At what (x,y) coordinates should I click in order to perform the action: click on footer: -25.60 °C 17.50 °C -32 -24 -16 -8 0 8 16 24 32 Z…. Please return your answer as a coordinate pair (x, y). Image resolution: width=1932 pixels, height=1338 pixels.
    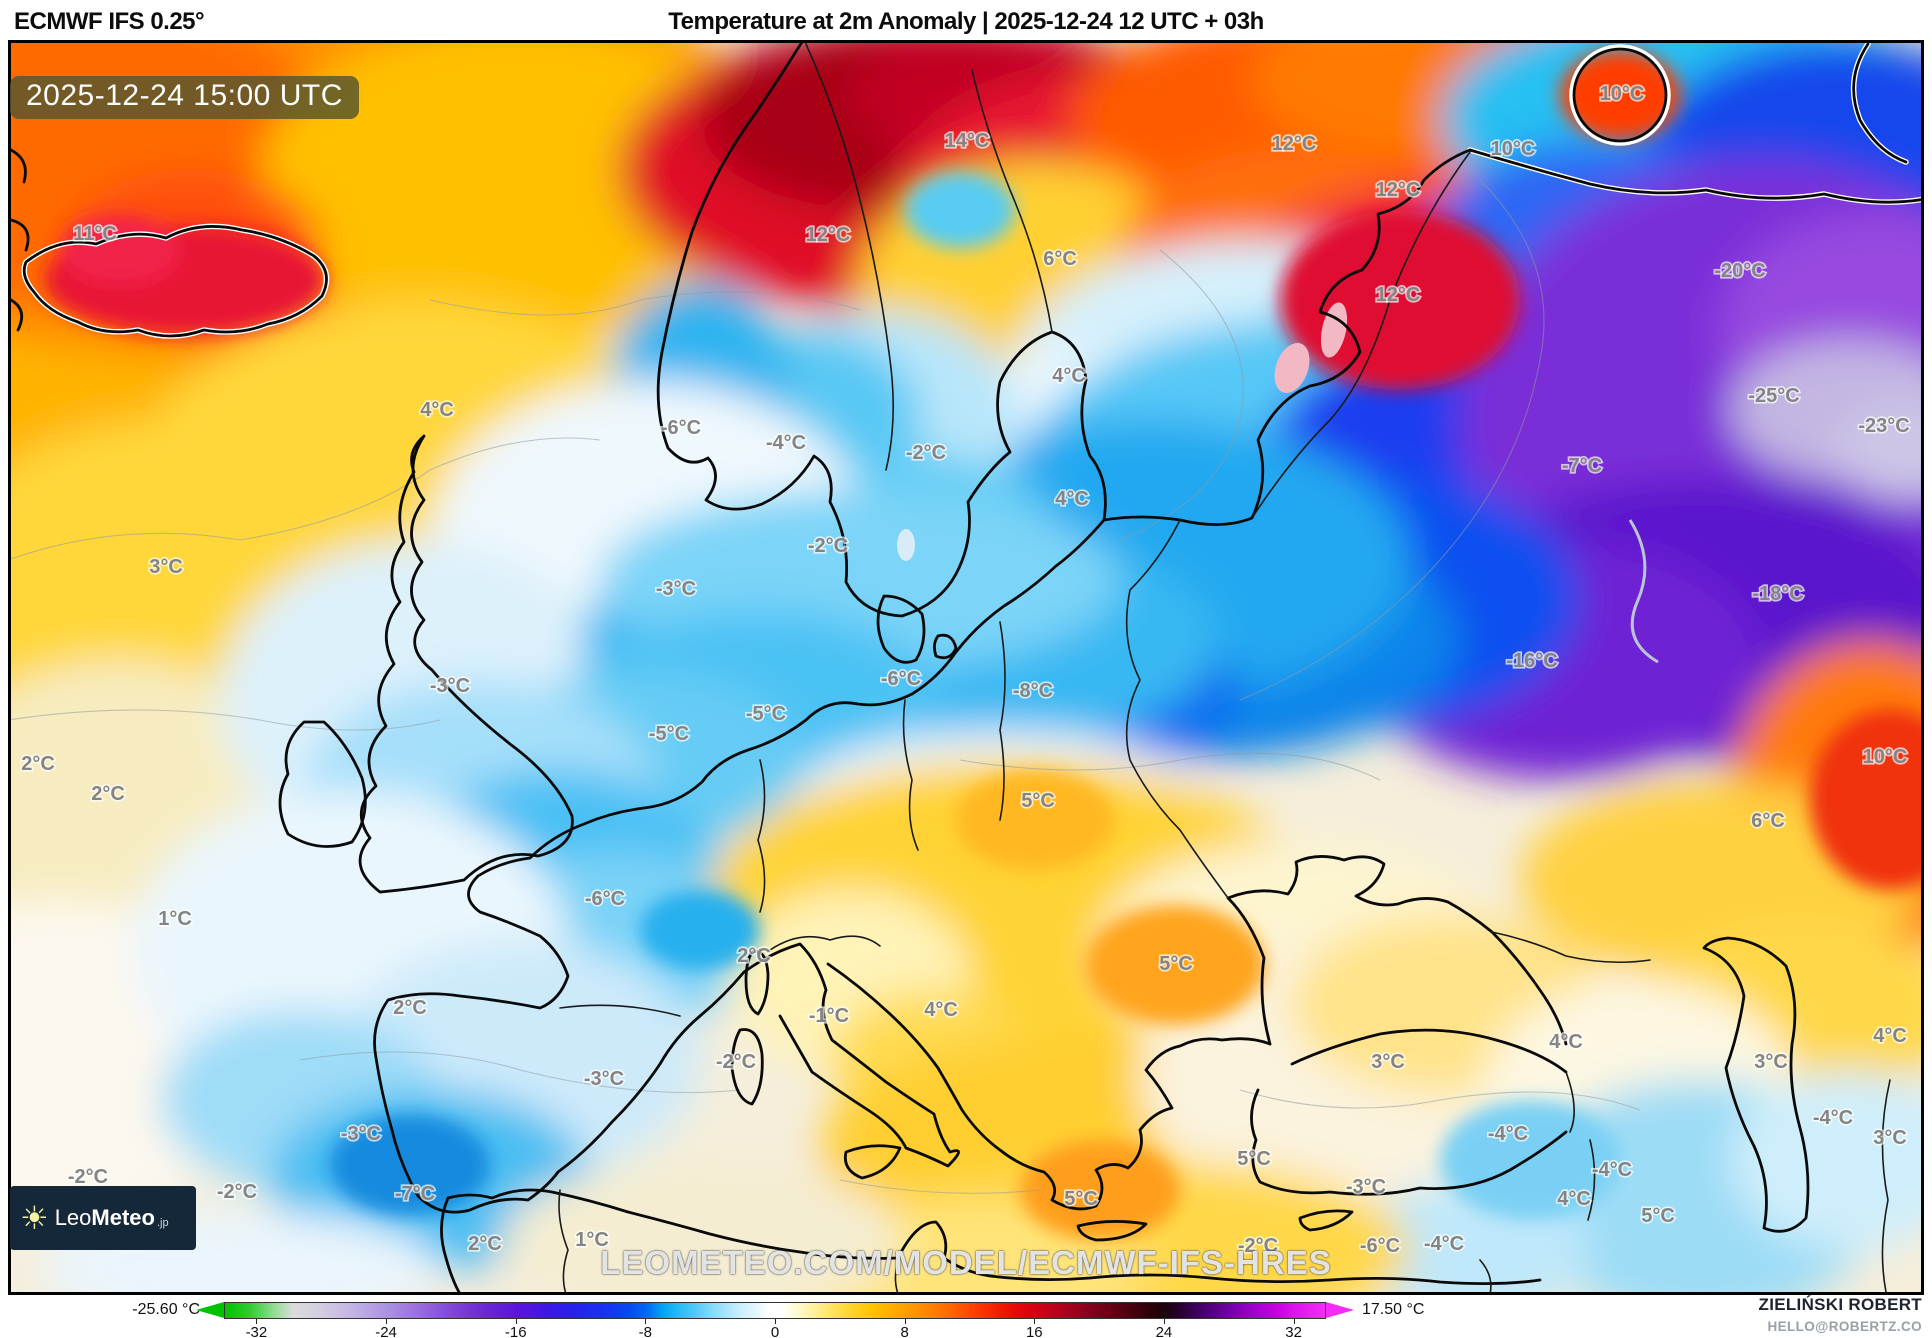
    Looking at the image, I should click on (966, 1316).